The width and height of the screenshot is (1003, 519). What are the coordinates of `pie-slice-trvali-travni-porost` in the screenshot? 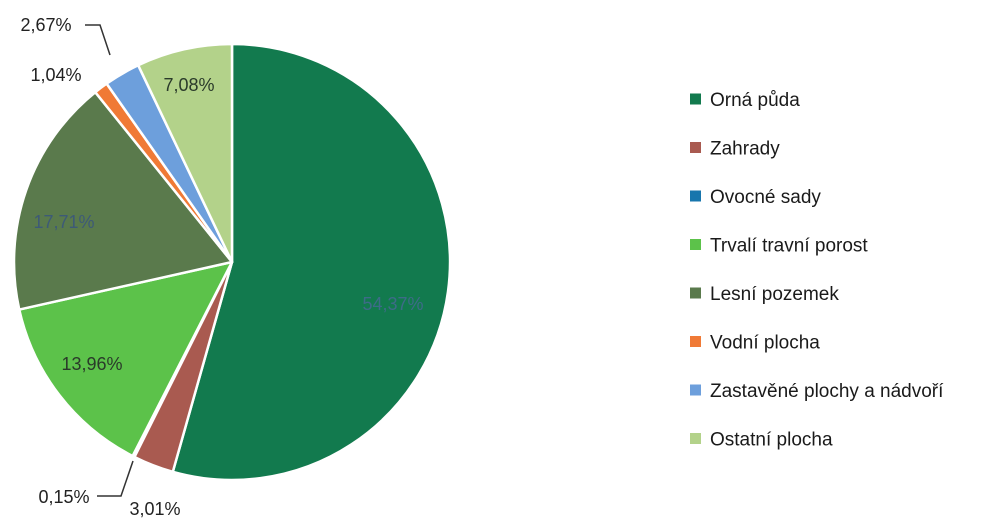 It's located at (126, 359).